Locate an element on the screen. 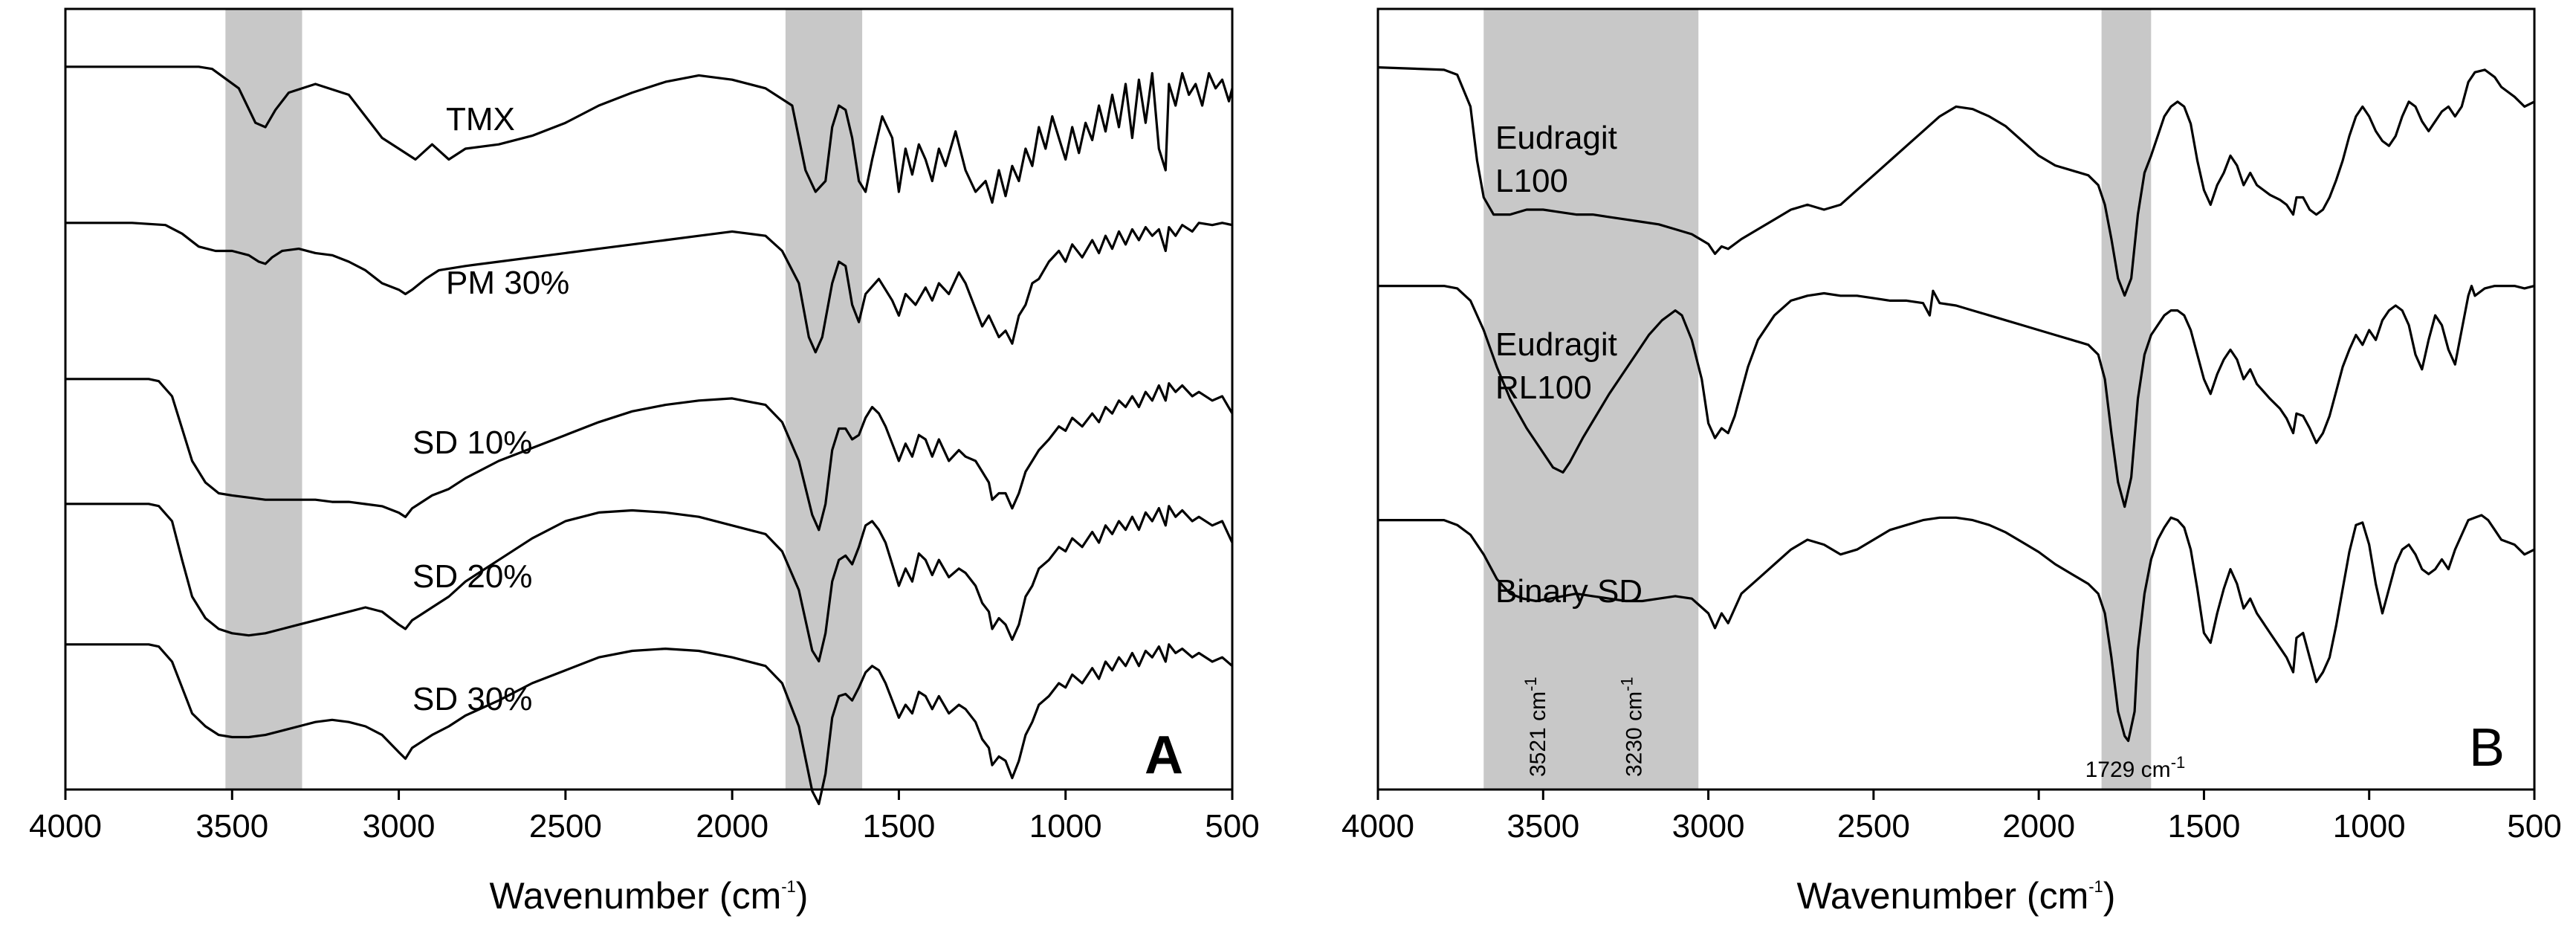  panel-a-xtick-label-4: 2000 is located at coordinates (732, 826).